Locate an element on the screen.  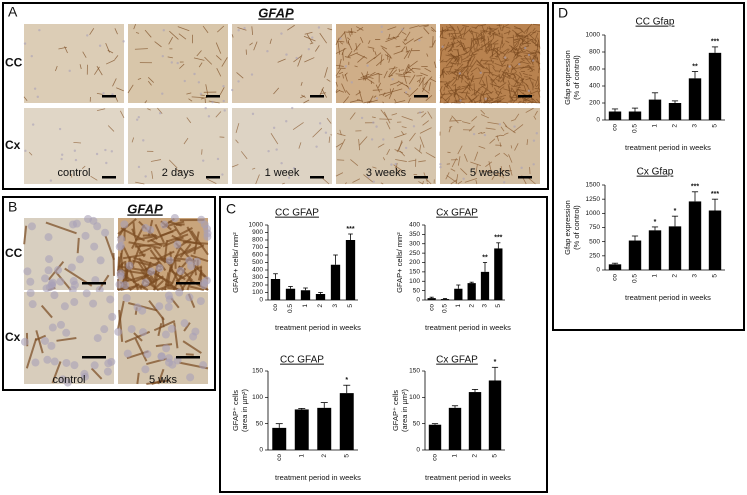
y-tick-label: 50 is located at coordinates (260, 423).